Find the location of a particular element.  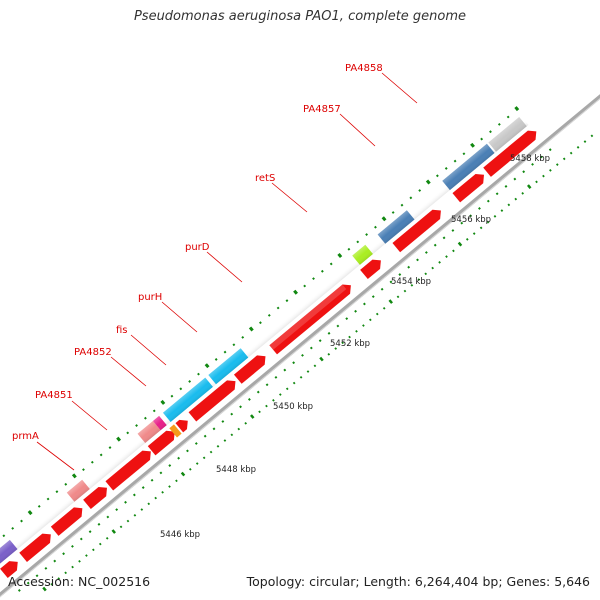

scale-label: 5448 kbp is located at coordinates (236, 470).